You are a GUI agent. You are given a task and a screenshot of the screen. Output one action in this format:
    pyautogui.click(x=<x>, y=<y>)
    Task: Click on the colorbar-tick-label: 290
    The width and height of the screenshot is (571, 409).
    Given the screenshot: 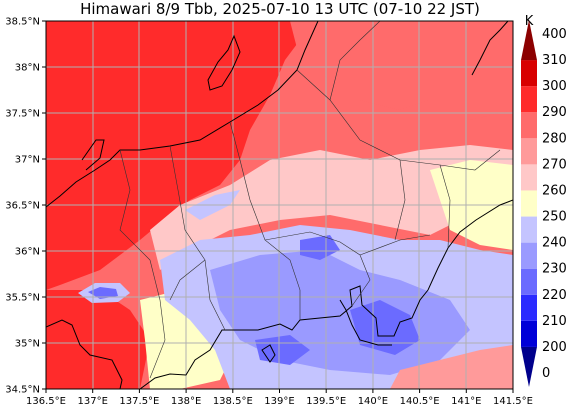 What is the action you would take?
    pyautogui.click(x=554, y=112)
    